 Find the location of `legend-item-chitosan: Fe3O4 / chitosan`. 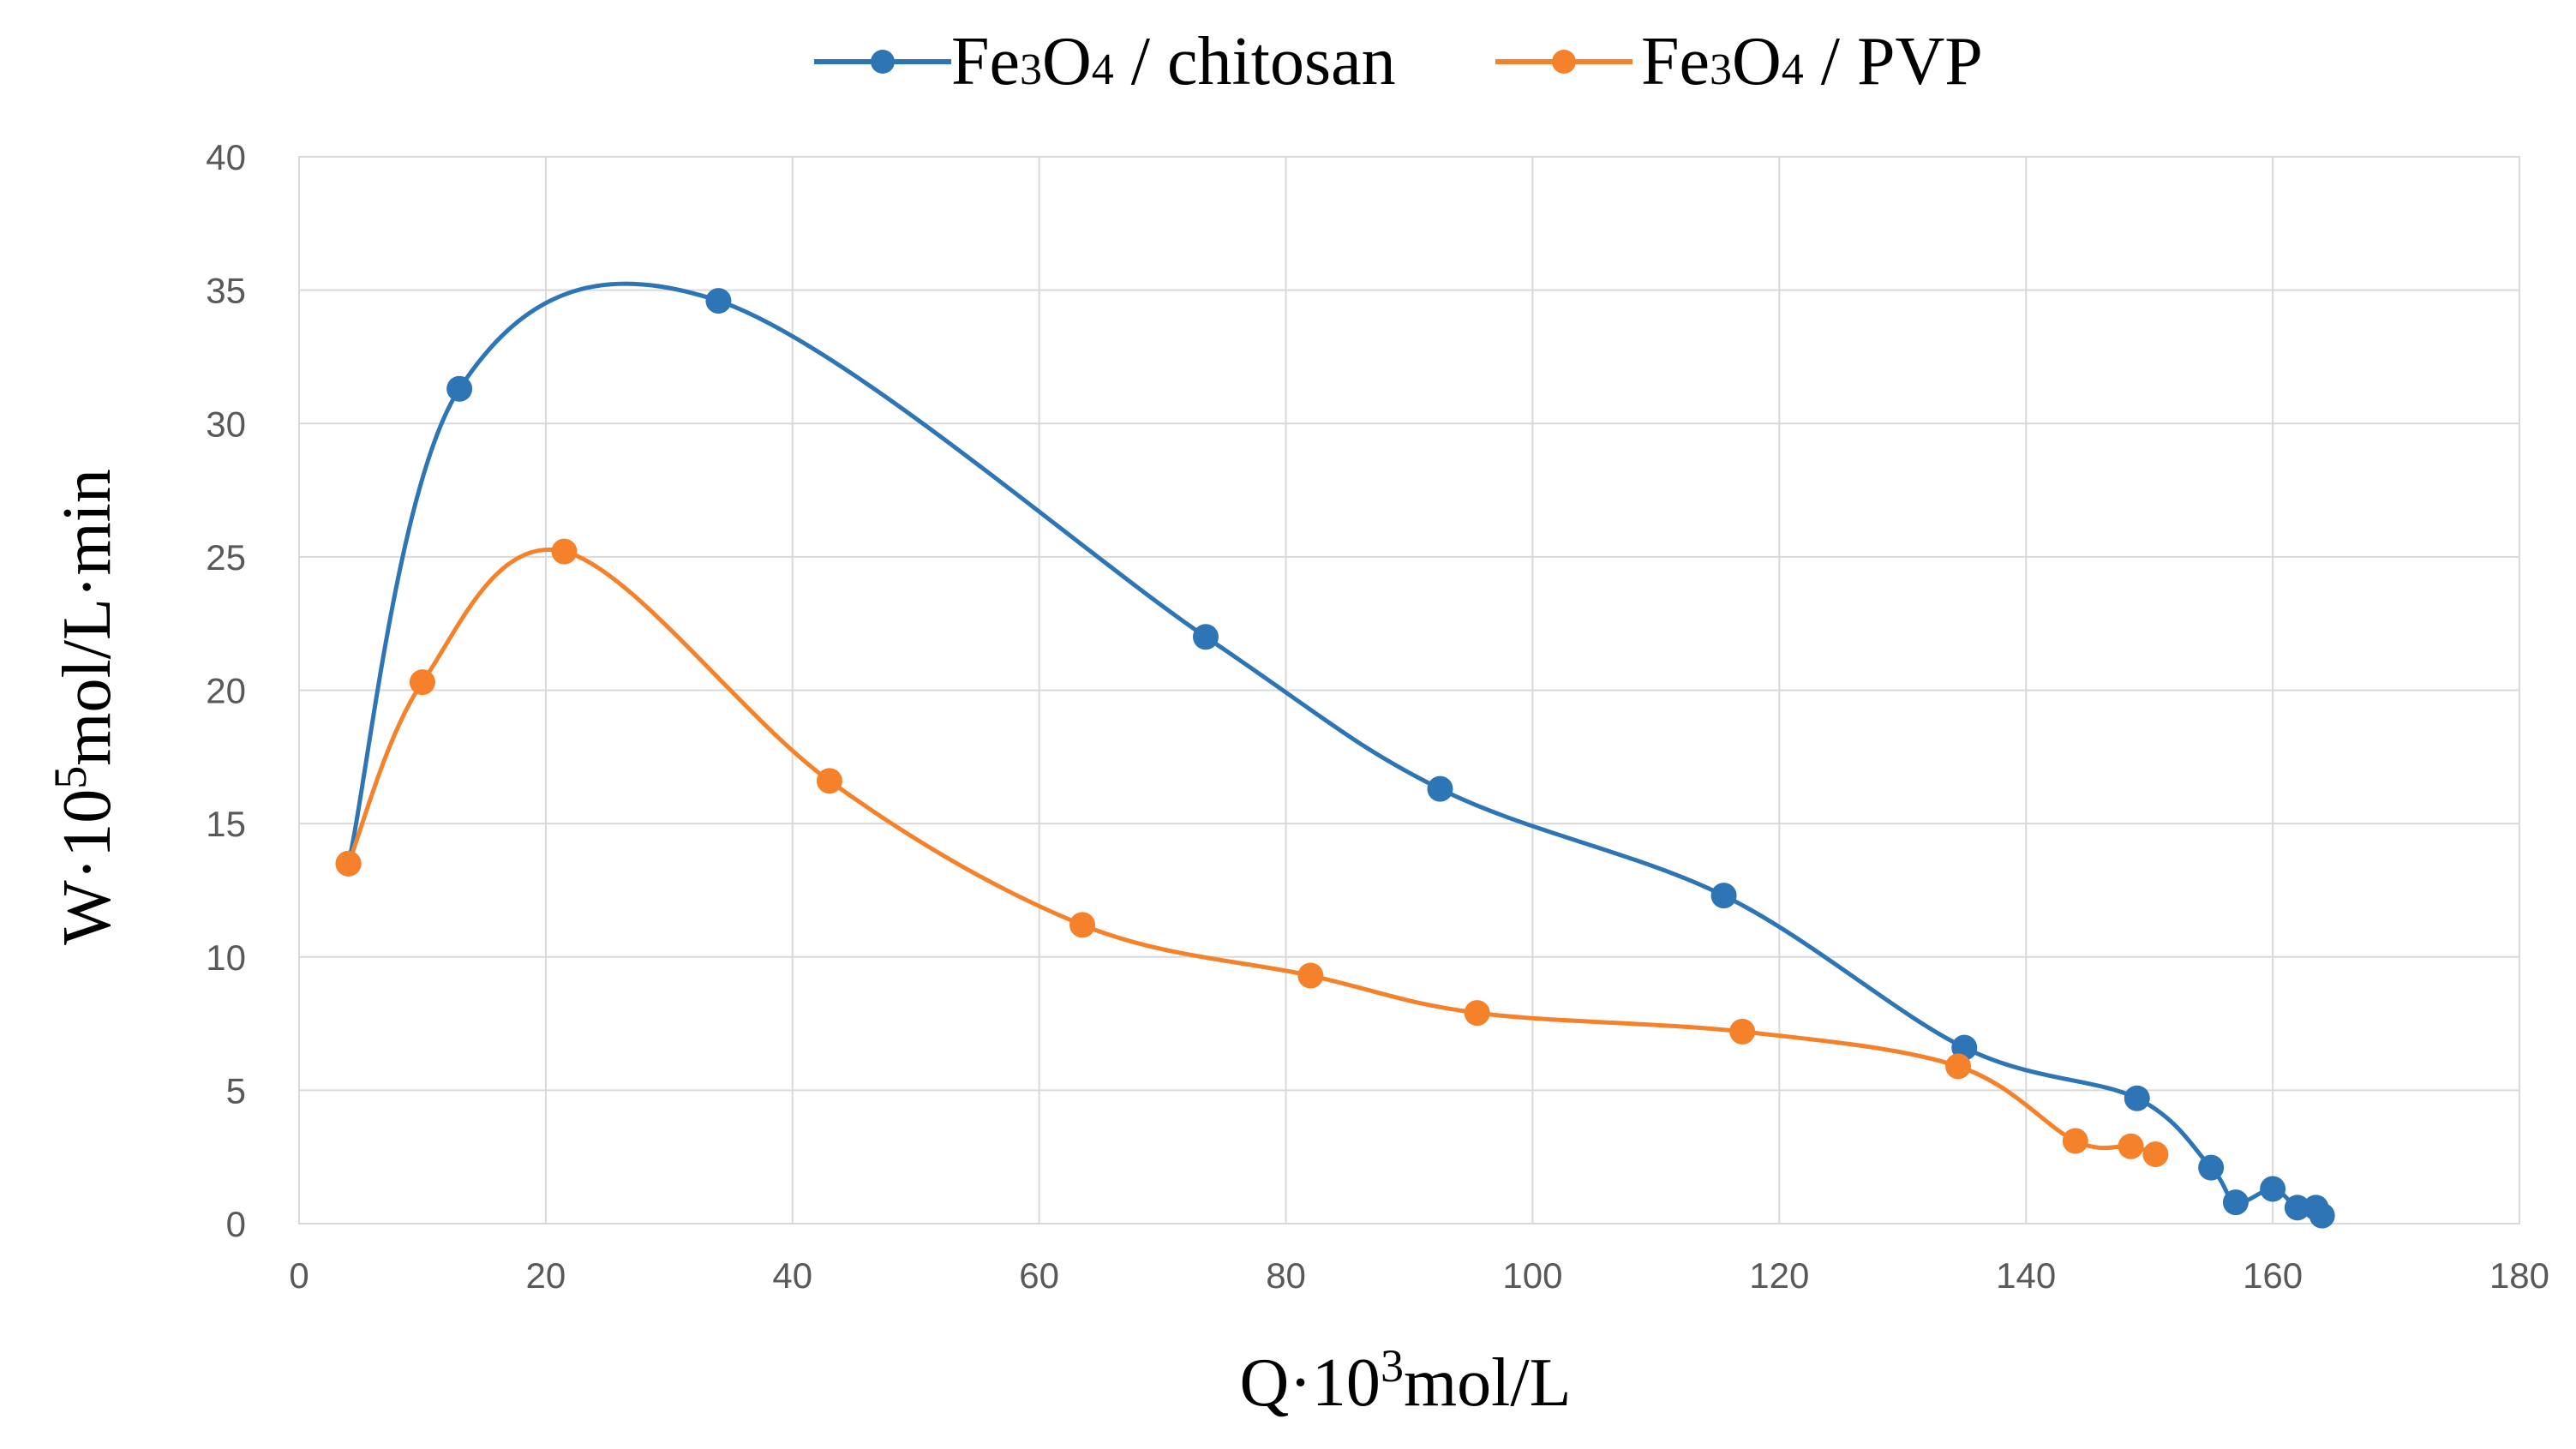

legend-item-chitosan: Fe3O4 / chitosan is located at coordinates (1105, 61).